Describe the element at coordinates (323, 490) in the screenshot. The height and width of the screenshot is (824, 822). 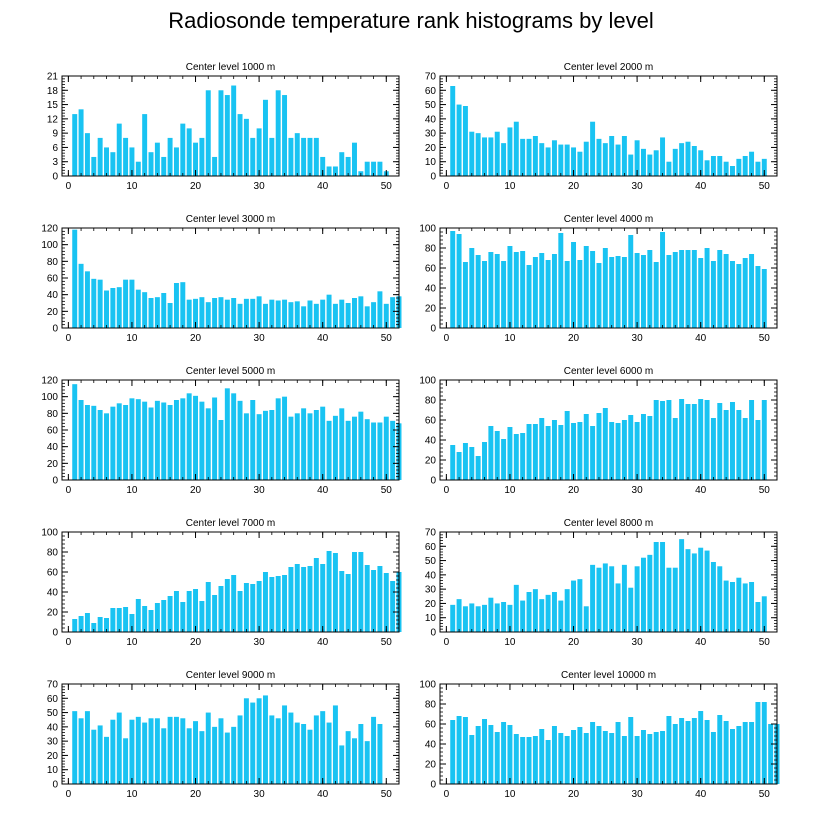
I see `x-tick-label: 40` at that location.